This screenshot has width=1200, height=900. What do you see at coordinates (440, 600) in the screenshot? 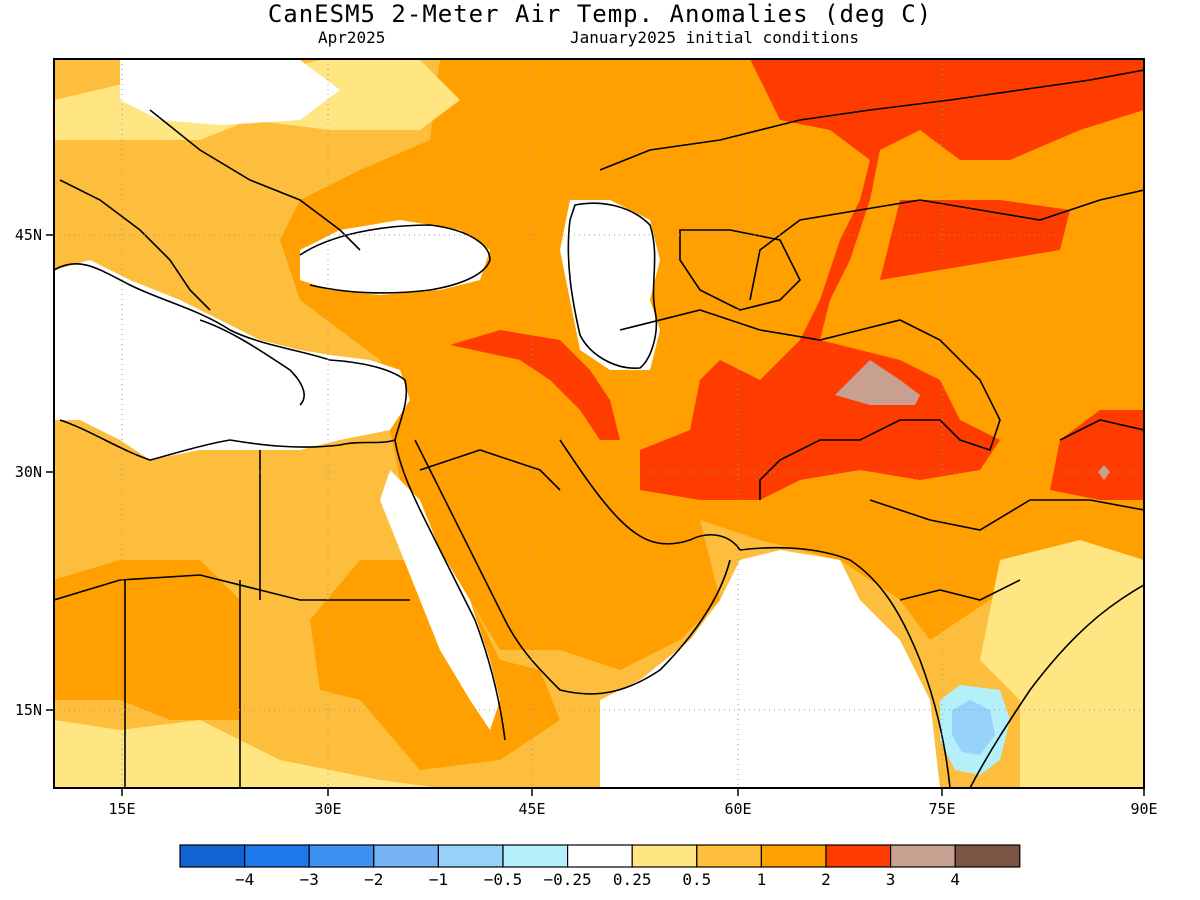
I see `anomaly-region-white-red-sea` at bounding box center [440, 600].